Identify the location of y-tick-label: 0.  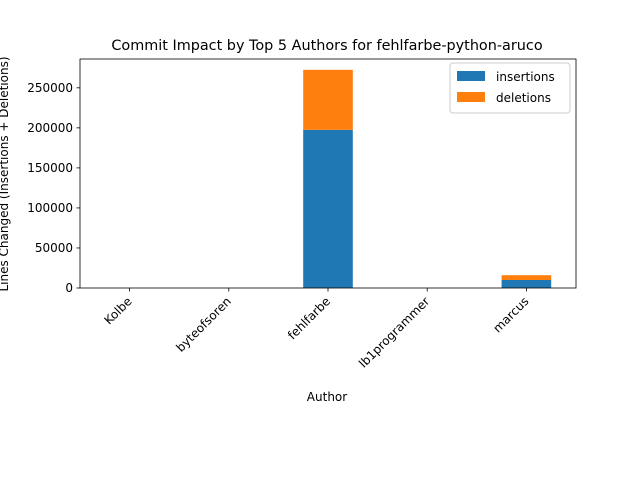
(69, 288).